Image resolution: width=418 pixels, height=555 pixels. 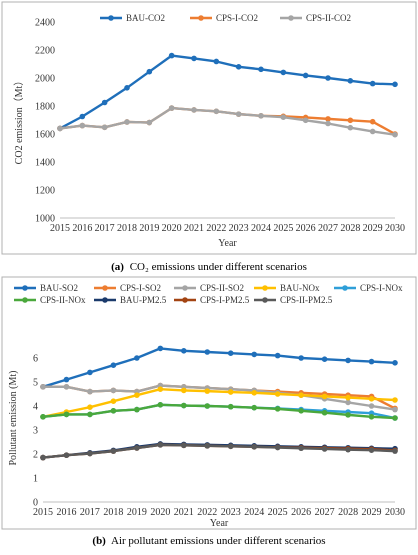 I want to click on panel-b-legend-item: BAU-PM2.5, so click(x=130, y=300).